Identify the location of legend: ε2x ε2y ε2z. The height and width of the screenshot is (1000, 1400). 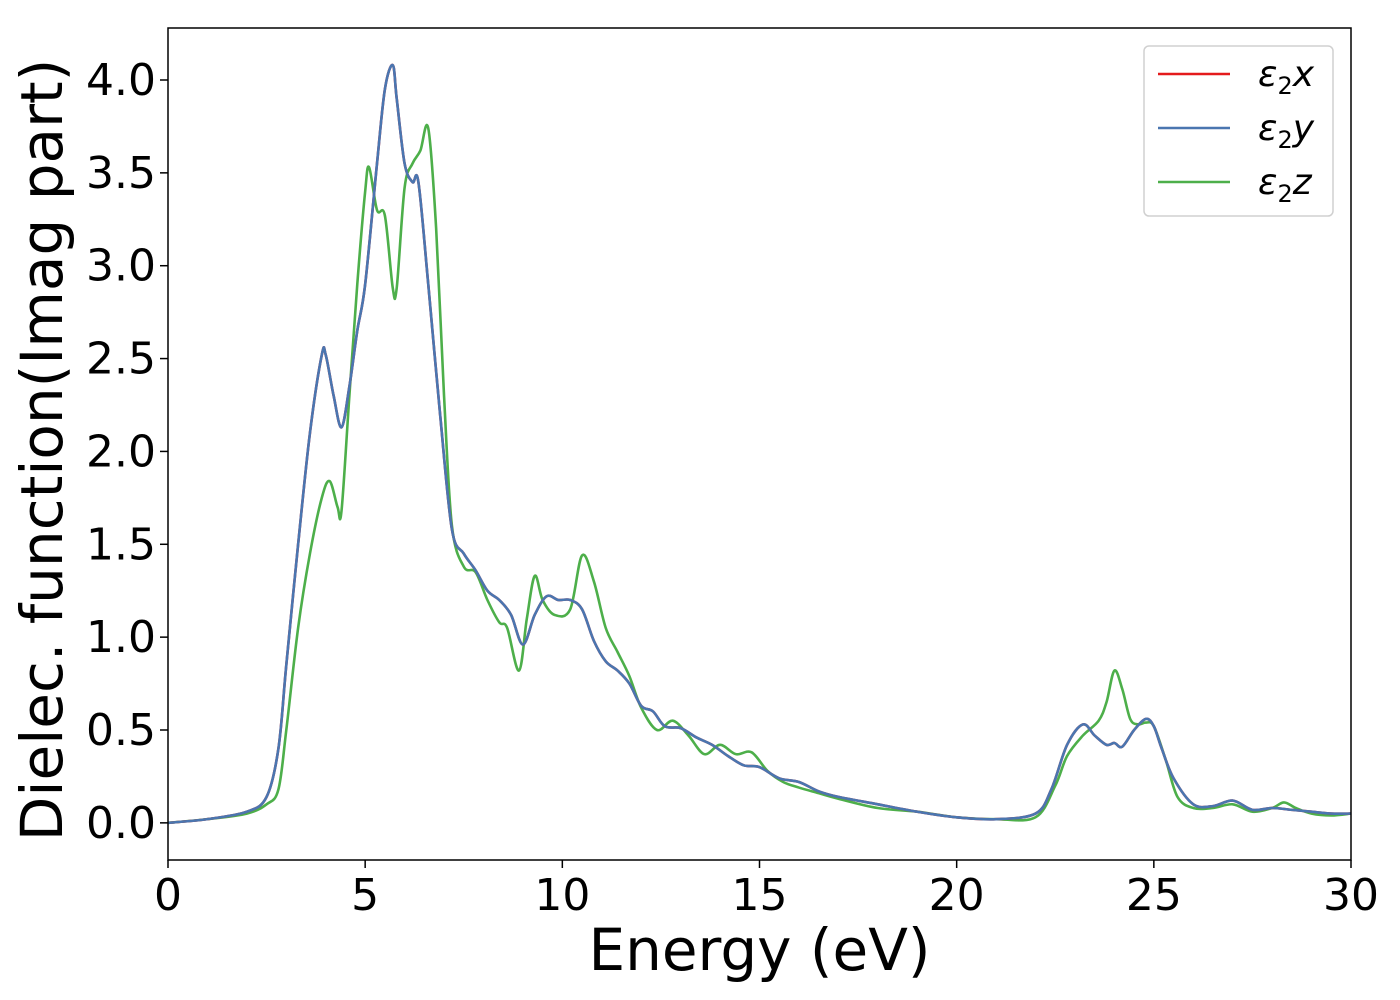
(1238, 131).